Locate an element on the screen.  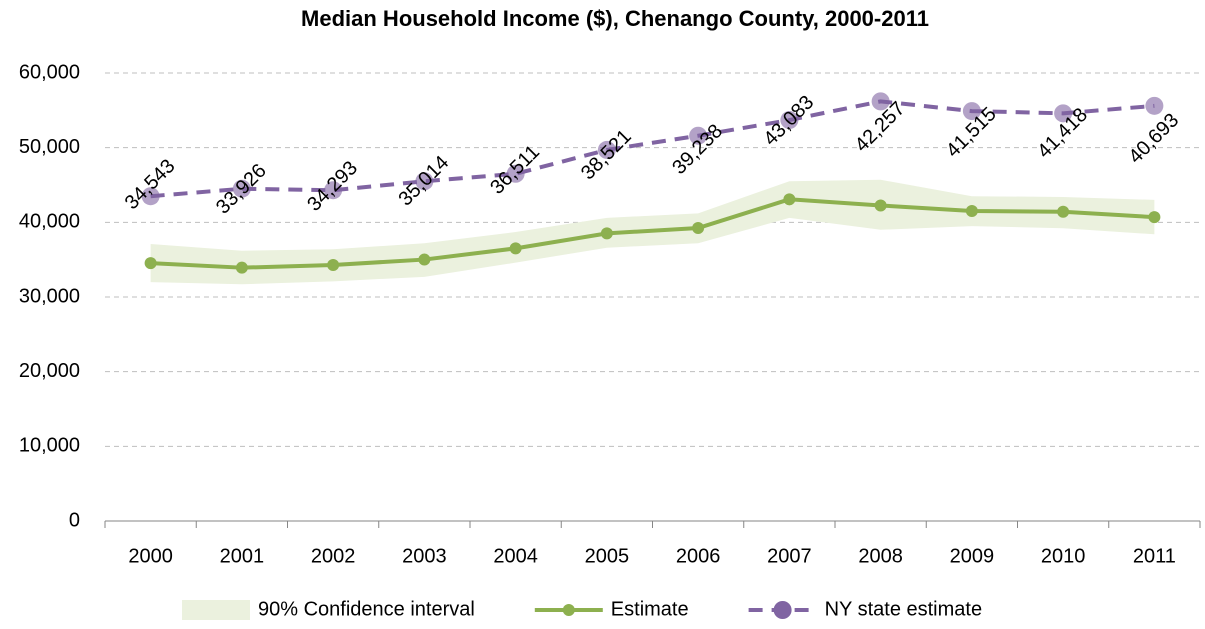
data-label: 36,511 is located at coordinates (515, 170).